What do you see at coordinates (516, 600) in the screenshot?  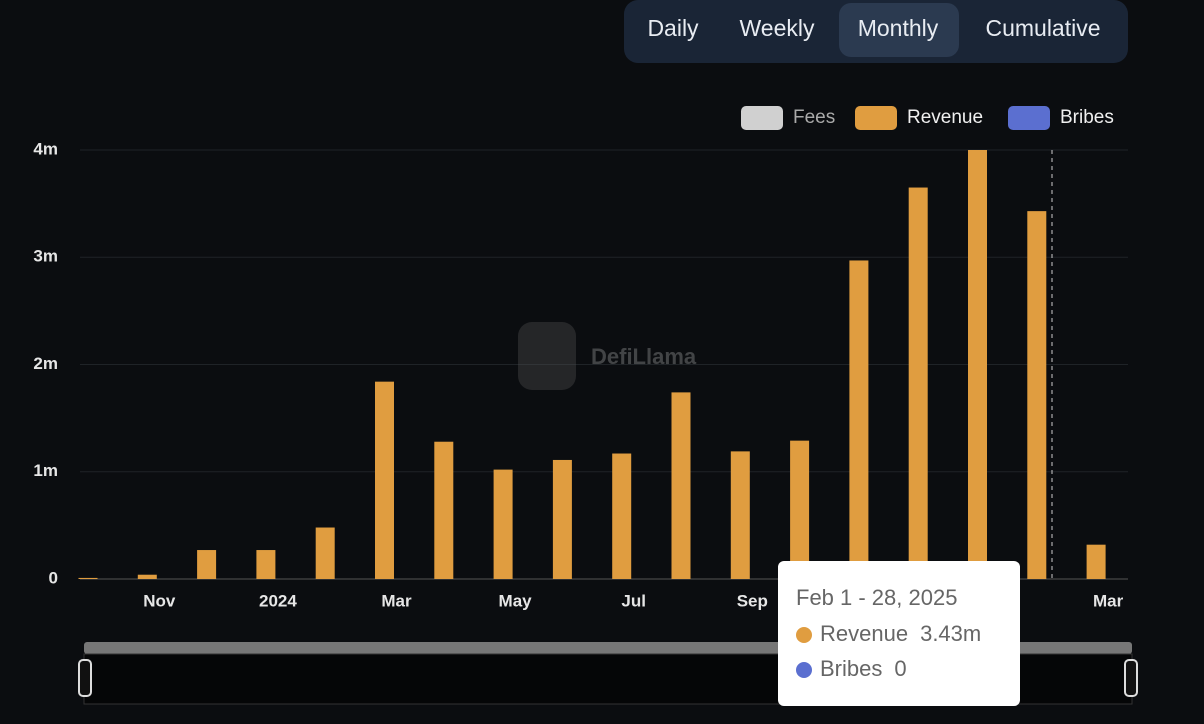 I see `x-tick-label: May` at bounding box center [516, 600].